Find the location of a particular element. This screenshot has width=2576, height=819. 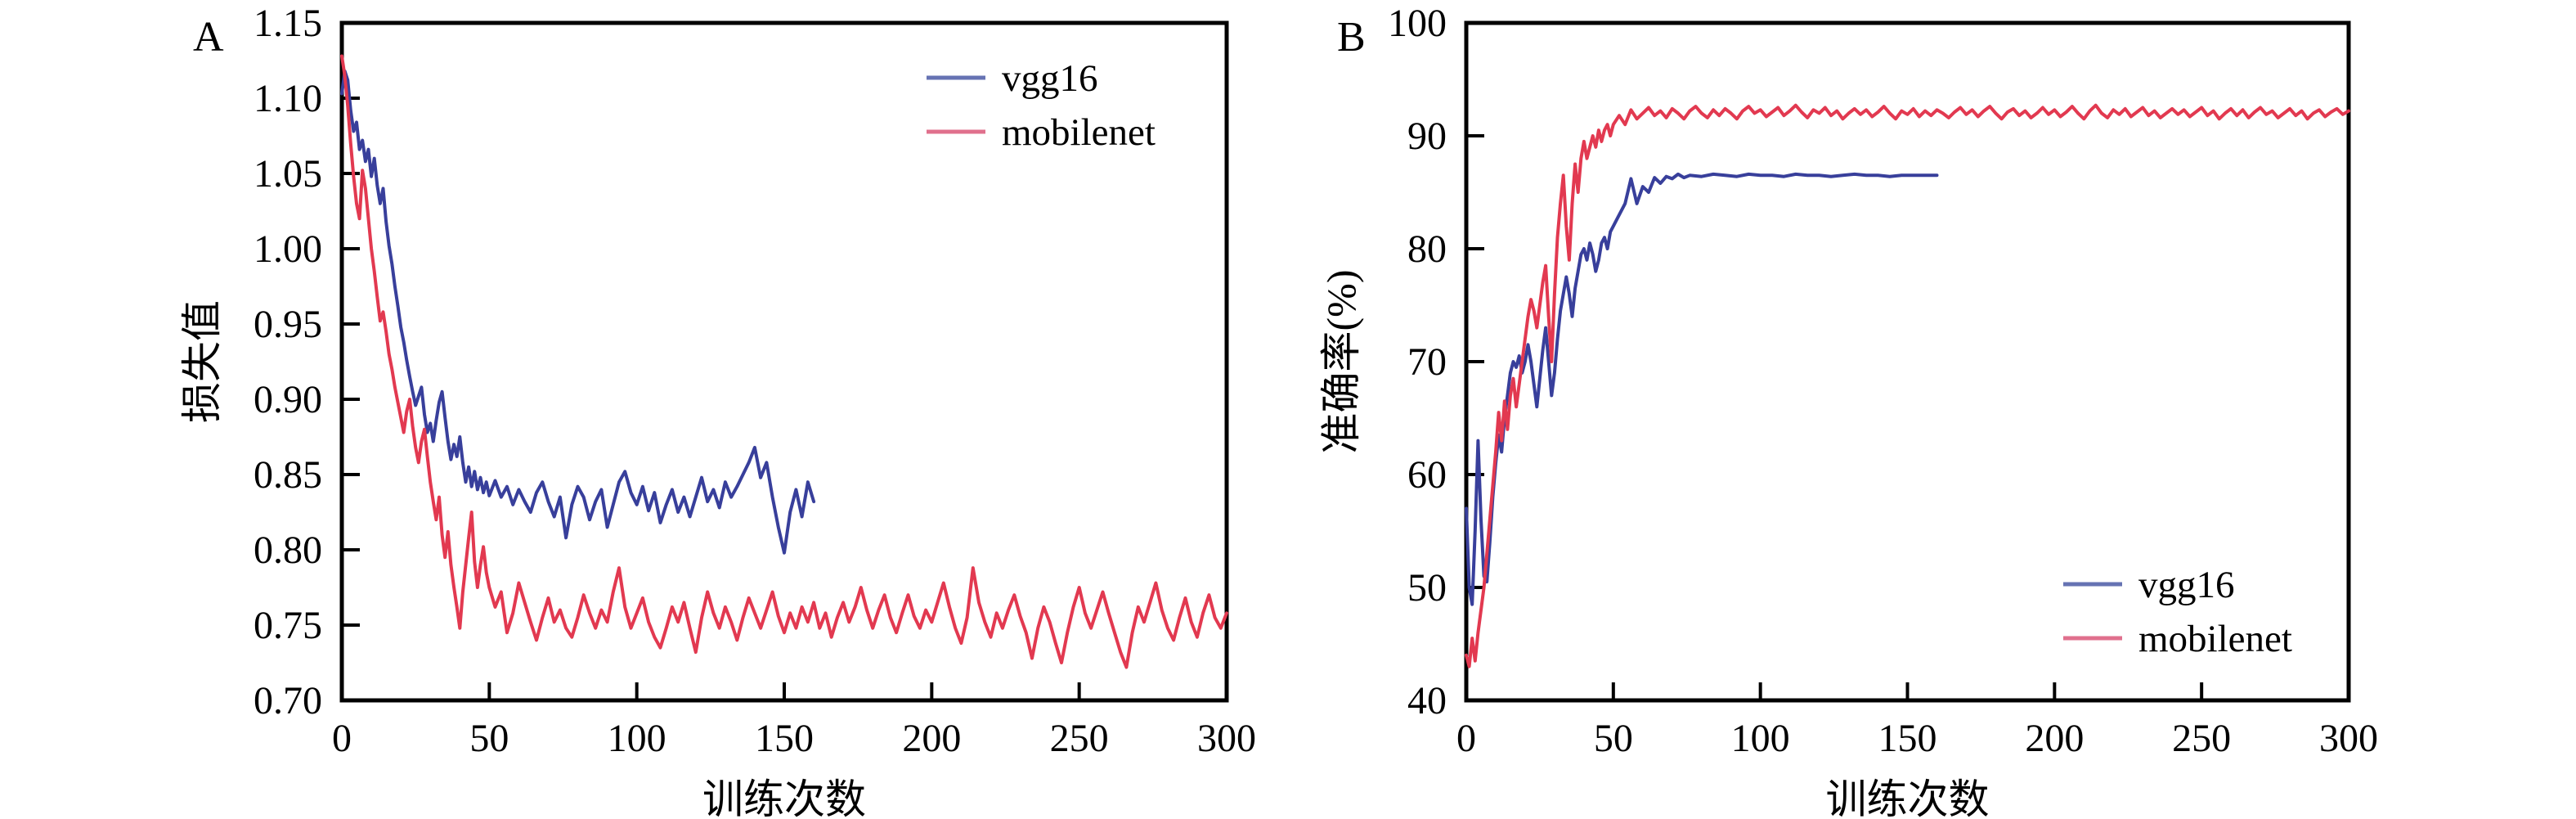

y-tick-label: 0.70 is located at coordinates (288, 701).